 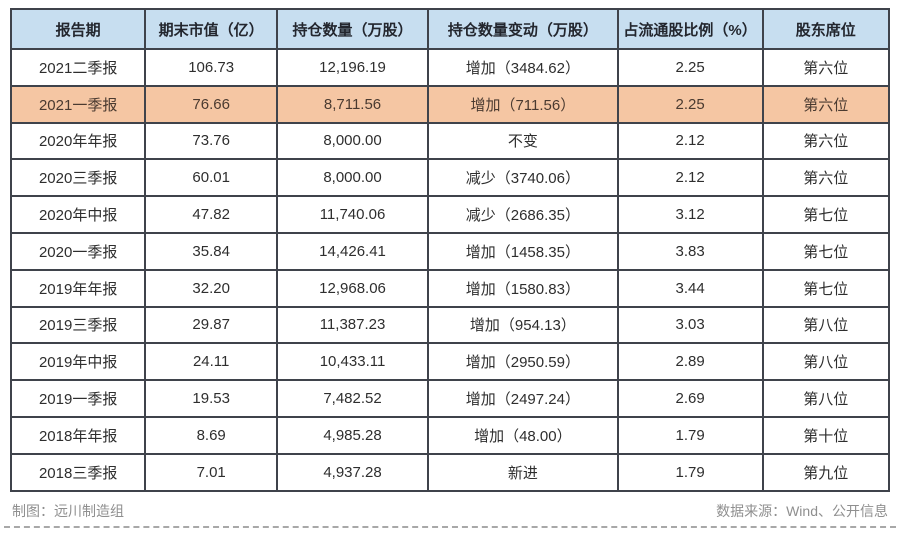 I want to click on holding-change-cell: 增加（1458.35）, so click(x=523, y=251).